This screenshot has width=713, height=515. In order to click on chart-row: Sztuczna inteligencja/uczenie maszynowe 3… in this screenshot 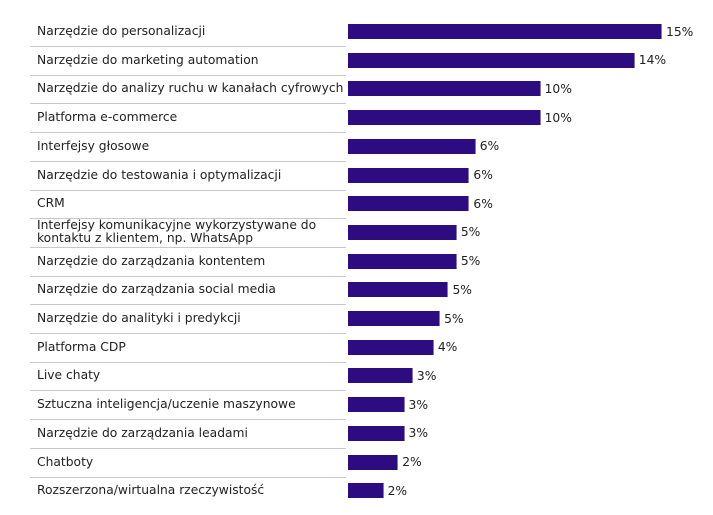, I will do `click(356, 405)`.